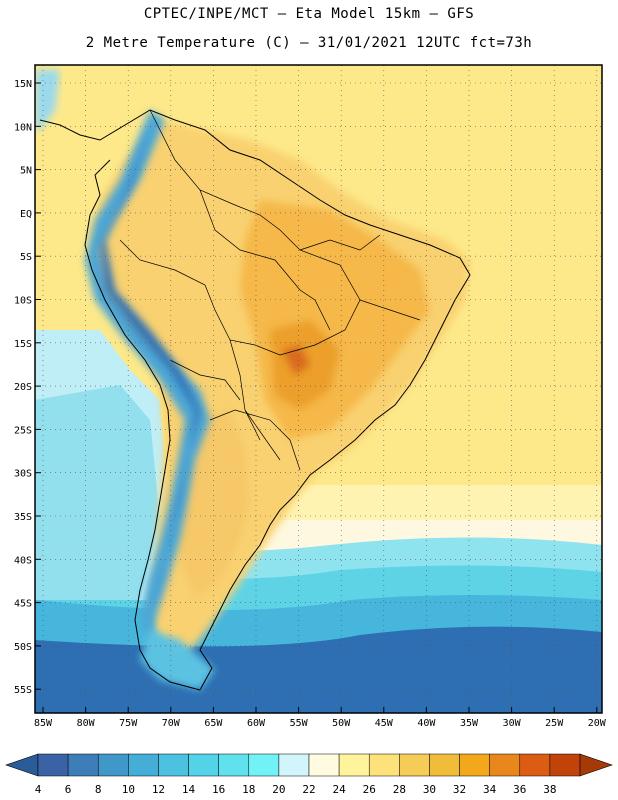 The width and height of the screenshot is (618, 800). I want to click on colorbar-tick-label: 14, so click(189, 789).